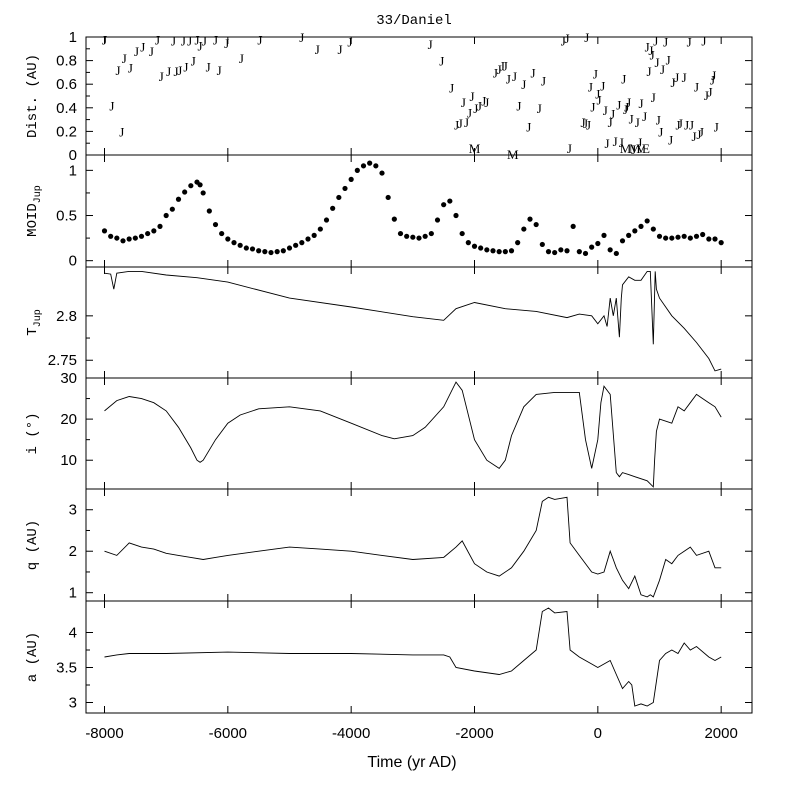  I want to click on incl-ytick-label: 30, so click(68, 378).